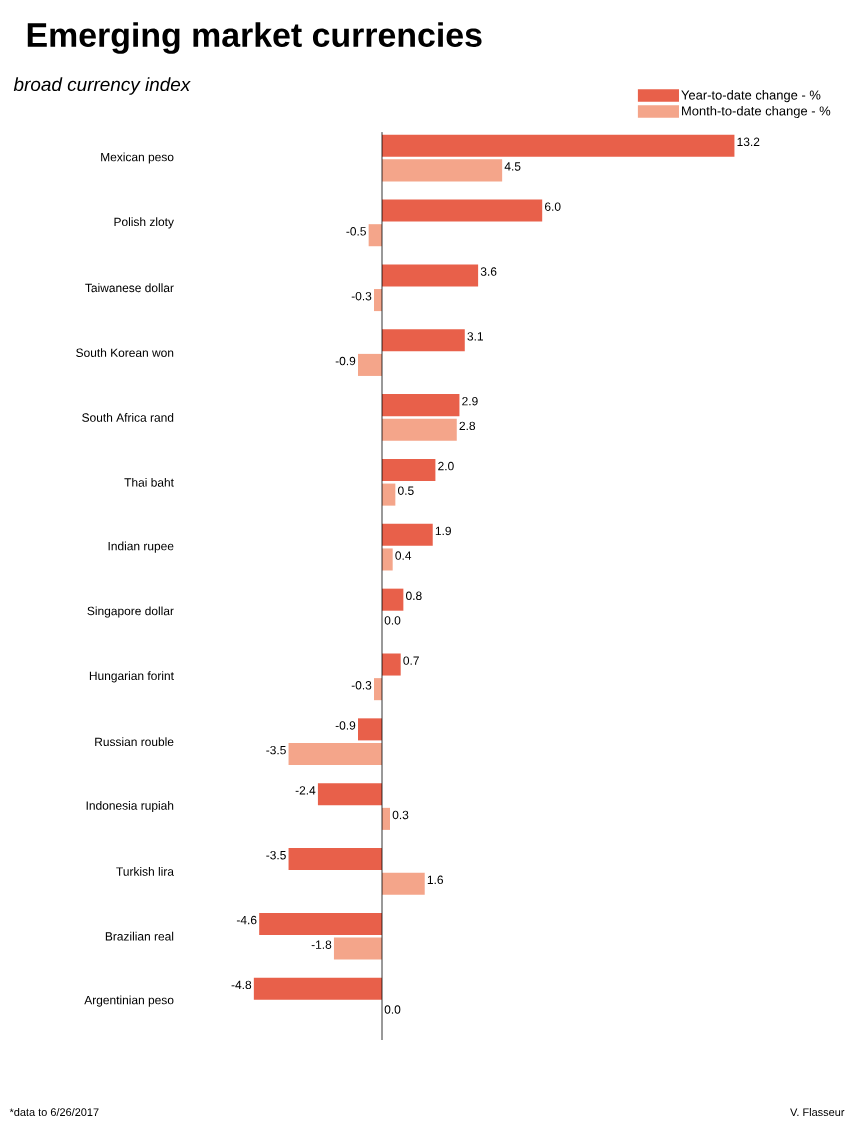  Describe the element at coordinates (54, 1112) in the screenshot. I see `text: *data to 6/26/2017` at that location.